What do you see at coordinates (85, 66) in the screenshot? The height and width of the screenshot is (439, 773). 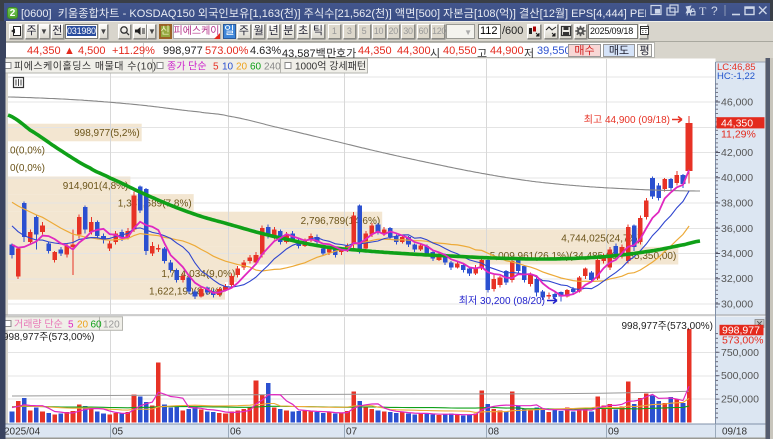 I see `svg-text: 피에스케이홀딩스 매물대 수(10)` at bounding box center [85, 66].